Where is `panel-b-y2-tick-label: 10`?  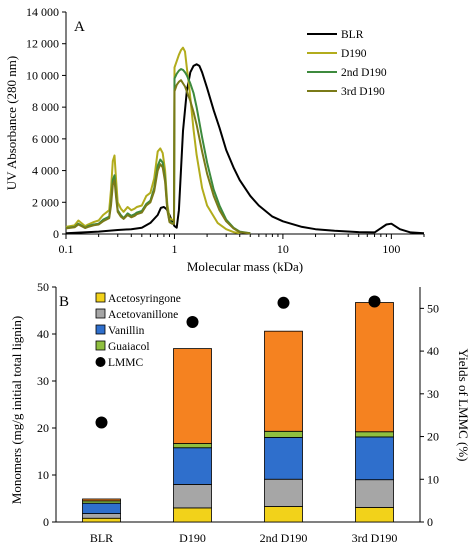 panel-b-y2-tick-label: 10 is located at coordinates (433, 479).